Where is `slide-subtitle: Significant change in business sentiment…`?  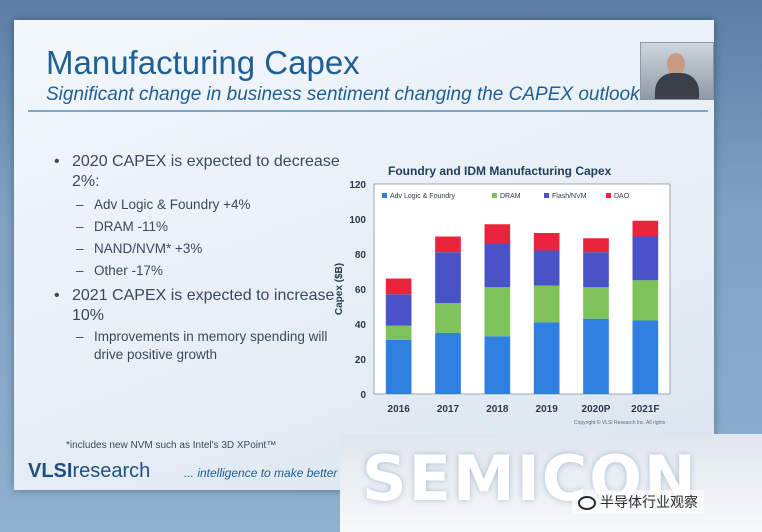
slide-subtitle: Significant change in business sentiment… is located at coordinates (343, 94).